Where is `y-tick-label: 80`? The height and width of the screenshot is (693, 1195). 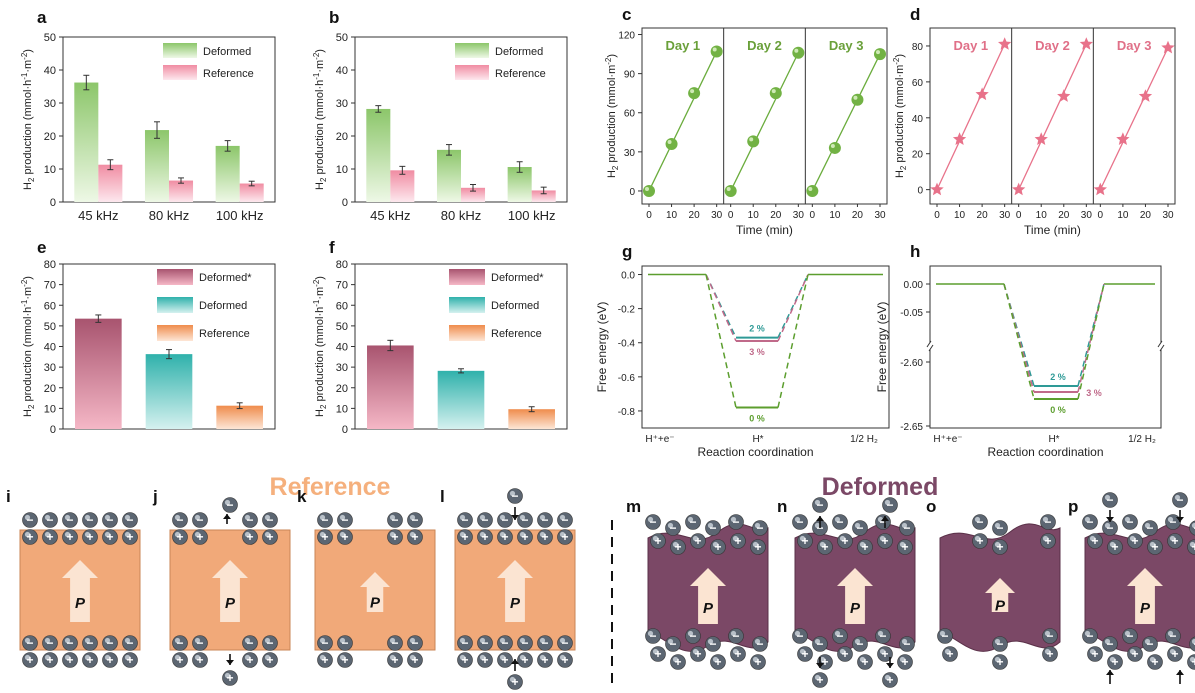 y-tick-label: 80 is located at coordinates (50, 265).